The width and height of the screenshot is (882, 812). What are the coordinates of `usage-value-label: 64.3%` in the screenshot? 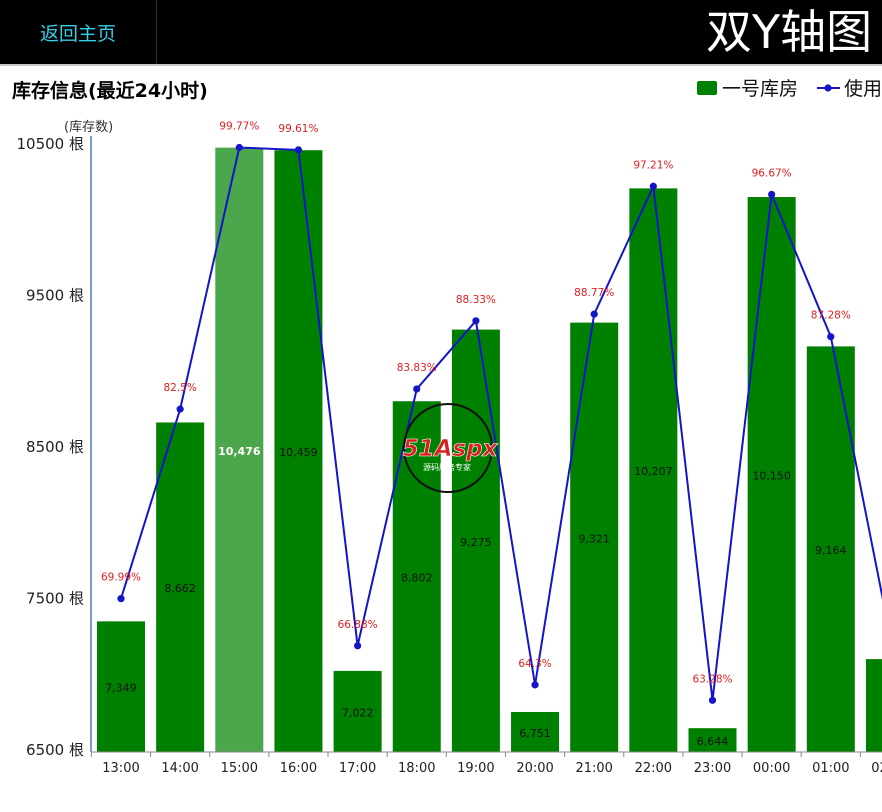 It's located at (534, 664).